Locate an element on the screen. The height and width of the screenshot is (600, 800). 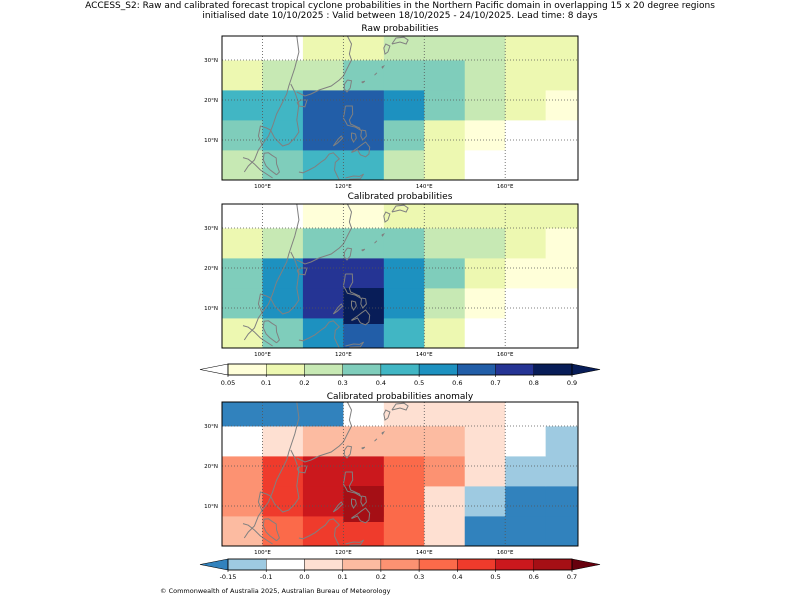
map-panel-anomaly: 100°E 120°E 140°E 160°E 10°N 20°N 30°N is located at coordinates (391, 478).